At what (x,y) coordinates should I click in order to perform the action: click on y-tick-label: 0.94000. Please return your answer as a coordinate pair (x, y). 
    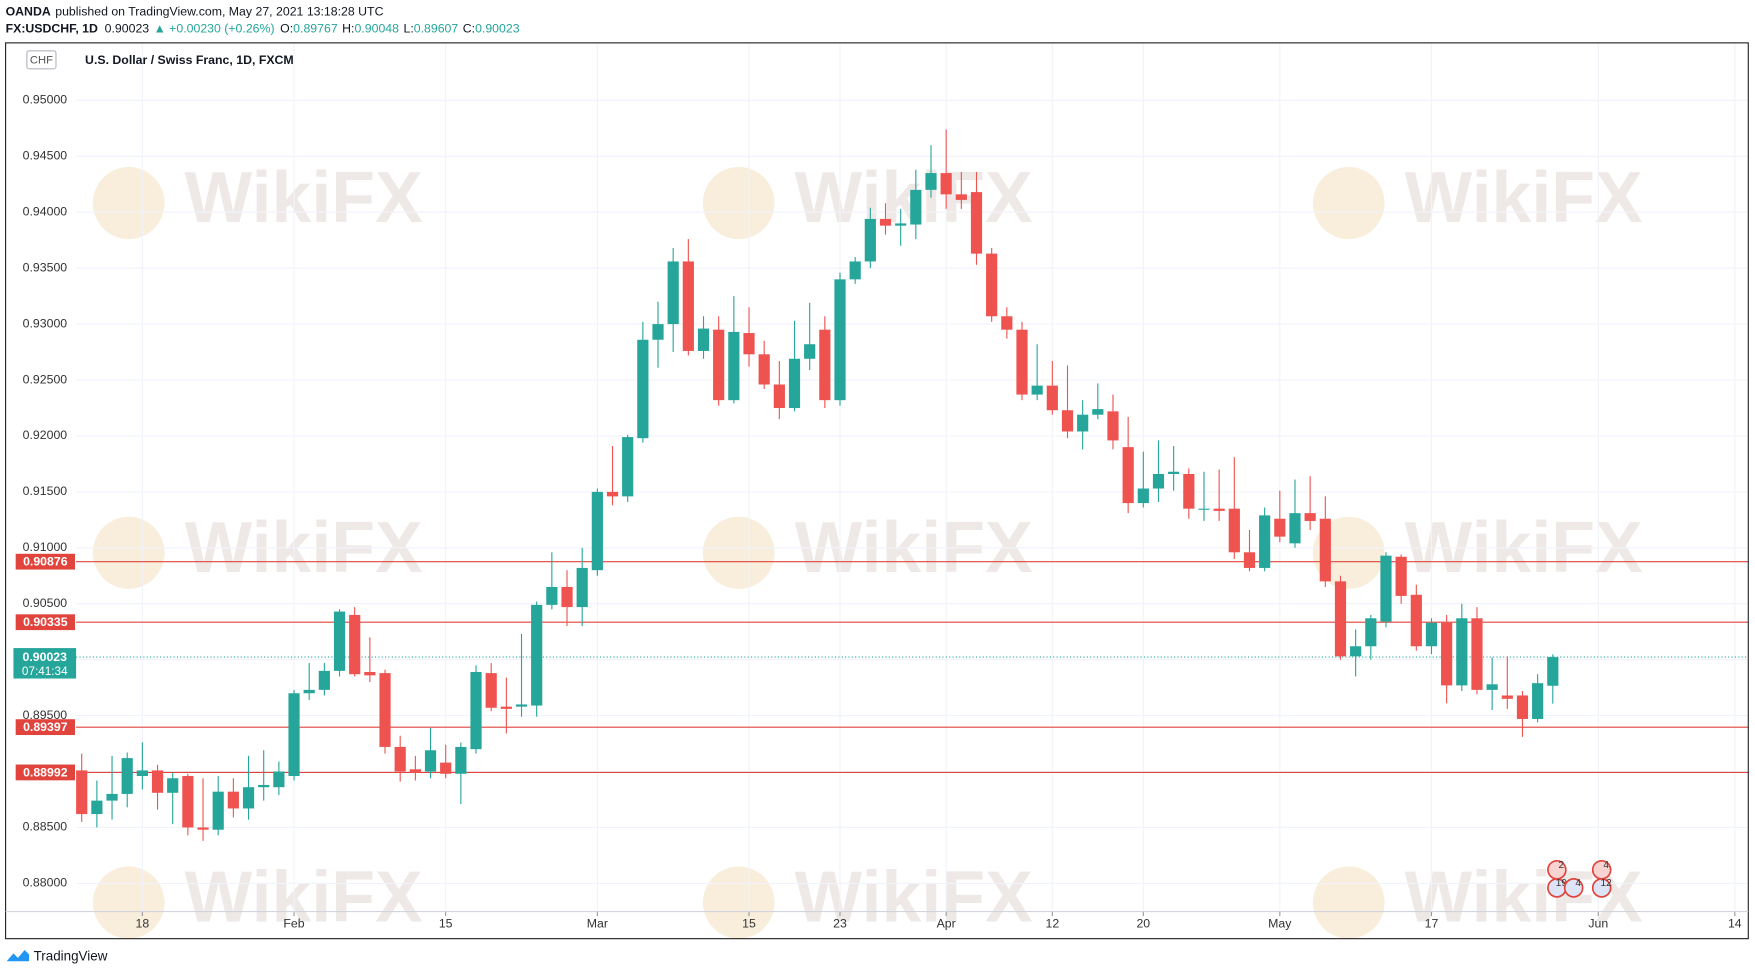
    Looking at the image, I should click on (45, 211).